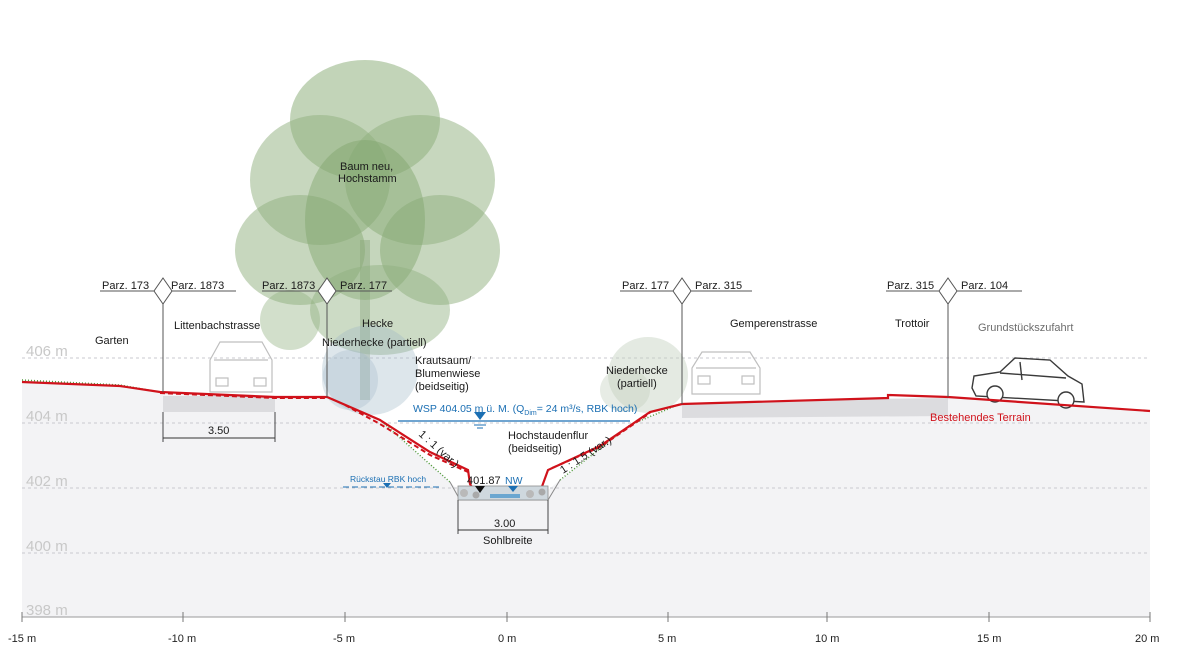 This screenshot has width=1186, height=650. What do you see at coordinates (22, 639) in the screenshot?
I see `x-tick--15: -15 m` at bounding box center [22, 639].